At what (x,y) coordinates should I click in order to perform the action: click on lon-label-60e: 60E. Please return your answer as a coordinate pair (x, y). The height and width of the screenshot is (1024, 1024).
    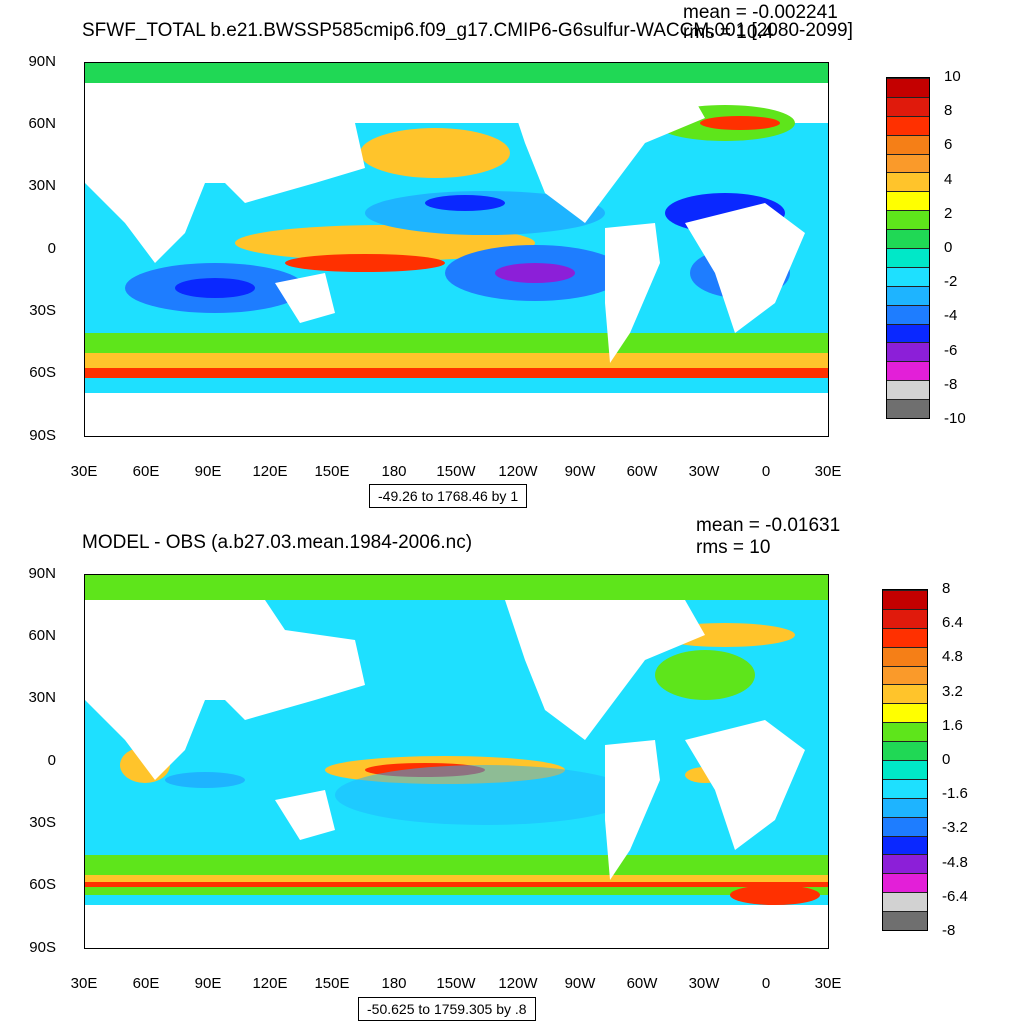
    Looking at the image, I should click on (146, 983).